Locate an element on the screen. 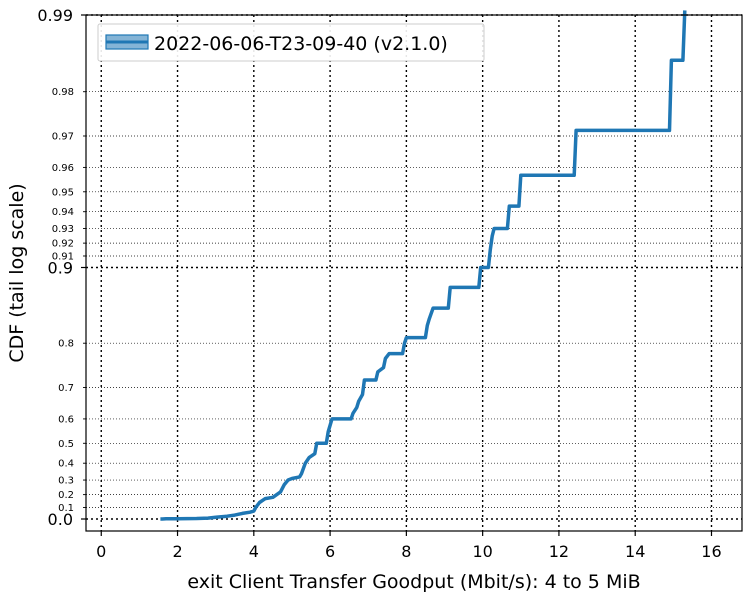 The width and height of the screenshot is (750, 600). x-tick-label: 2 is located at coordinates (177, 551).